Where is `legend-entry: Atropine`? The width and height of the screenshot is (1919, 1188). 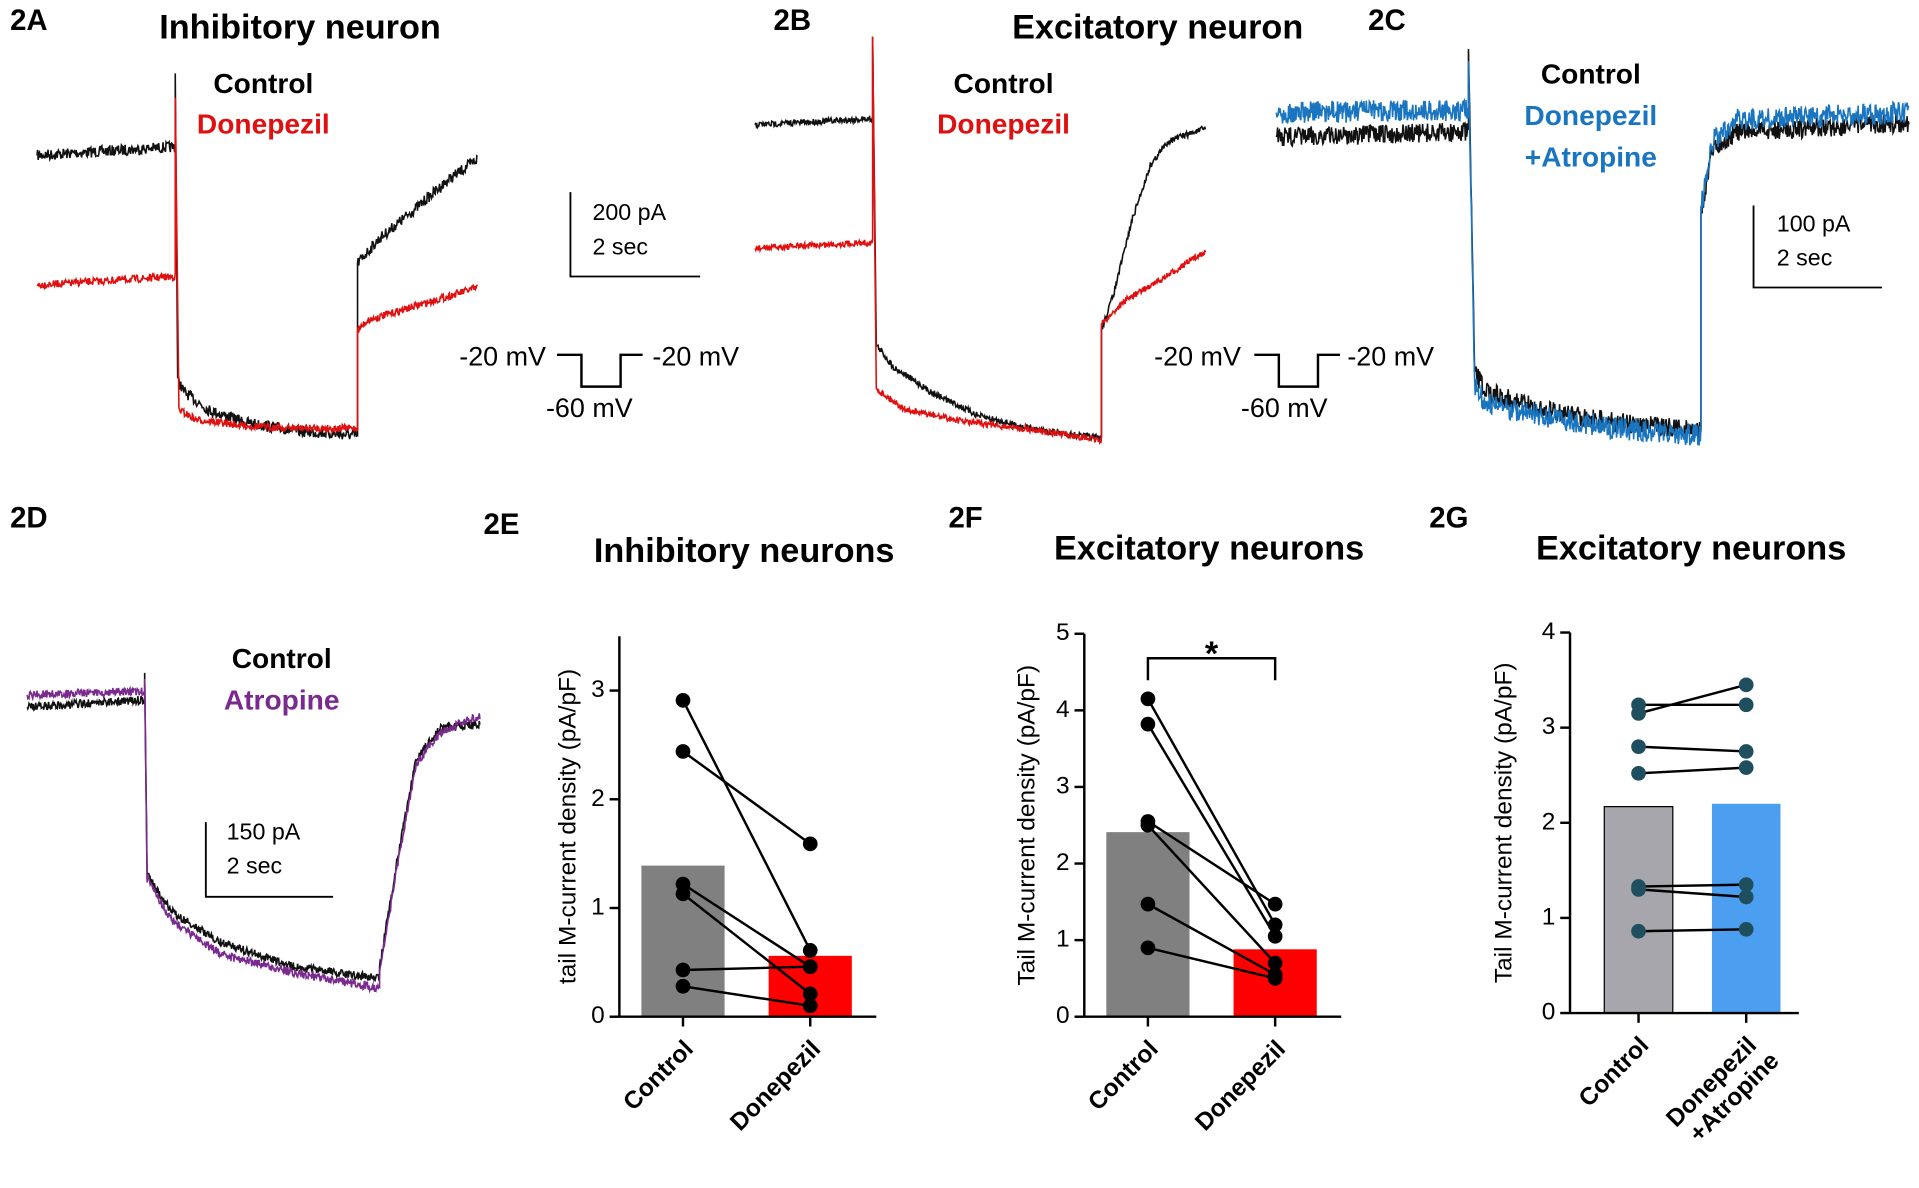 legend-entry: Atropine is located at coordinates (282, 700).